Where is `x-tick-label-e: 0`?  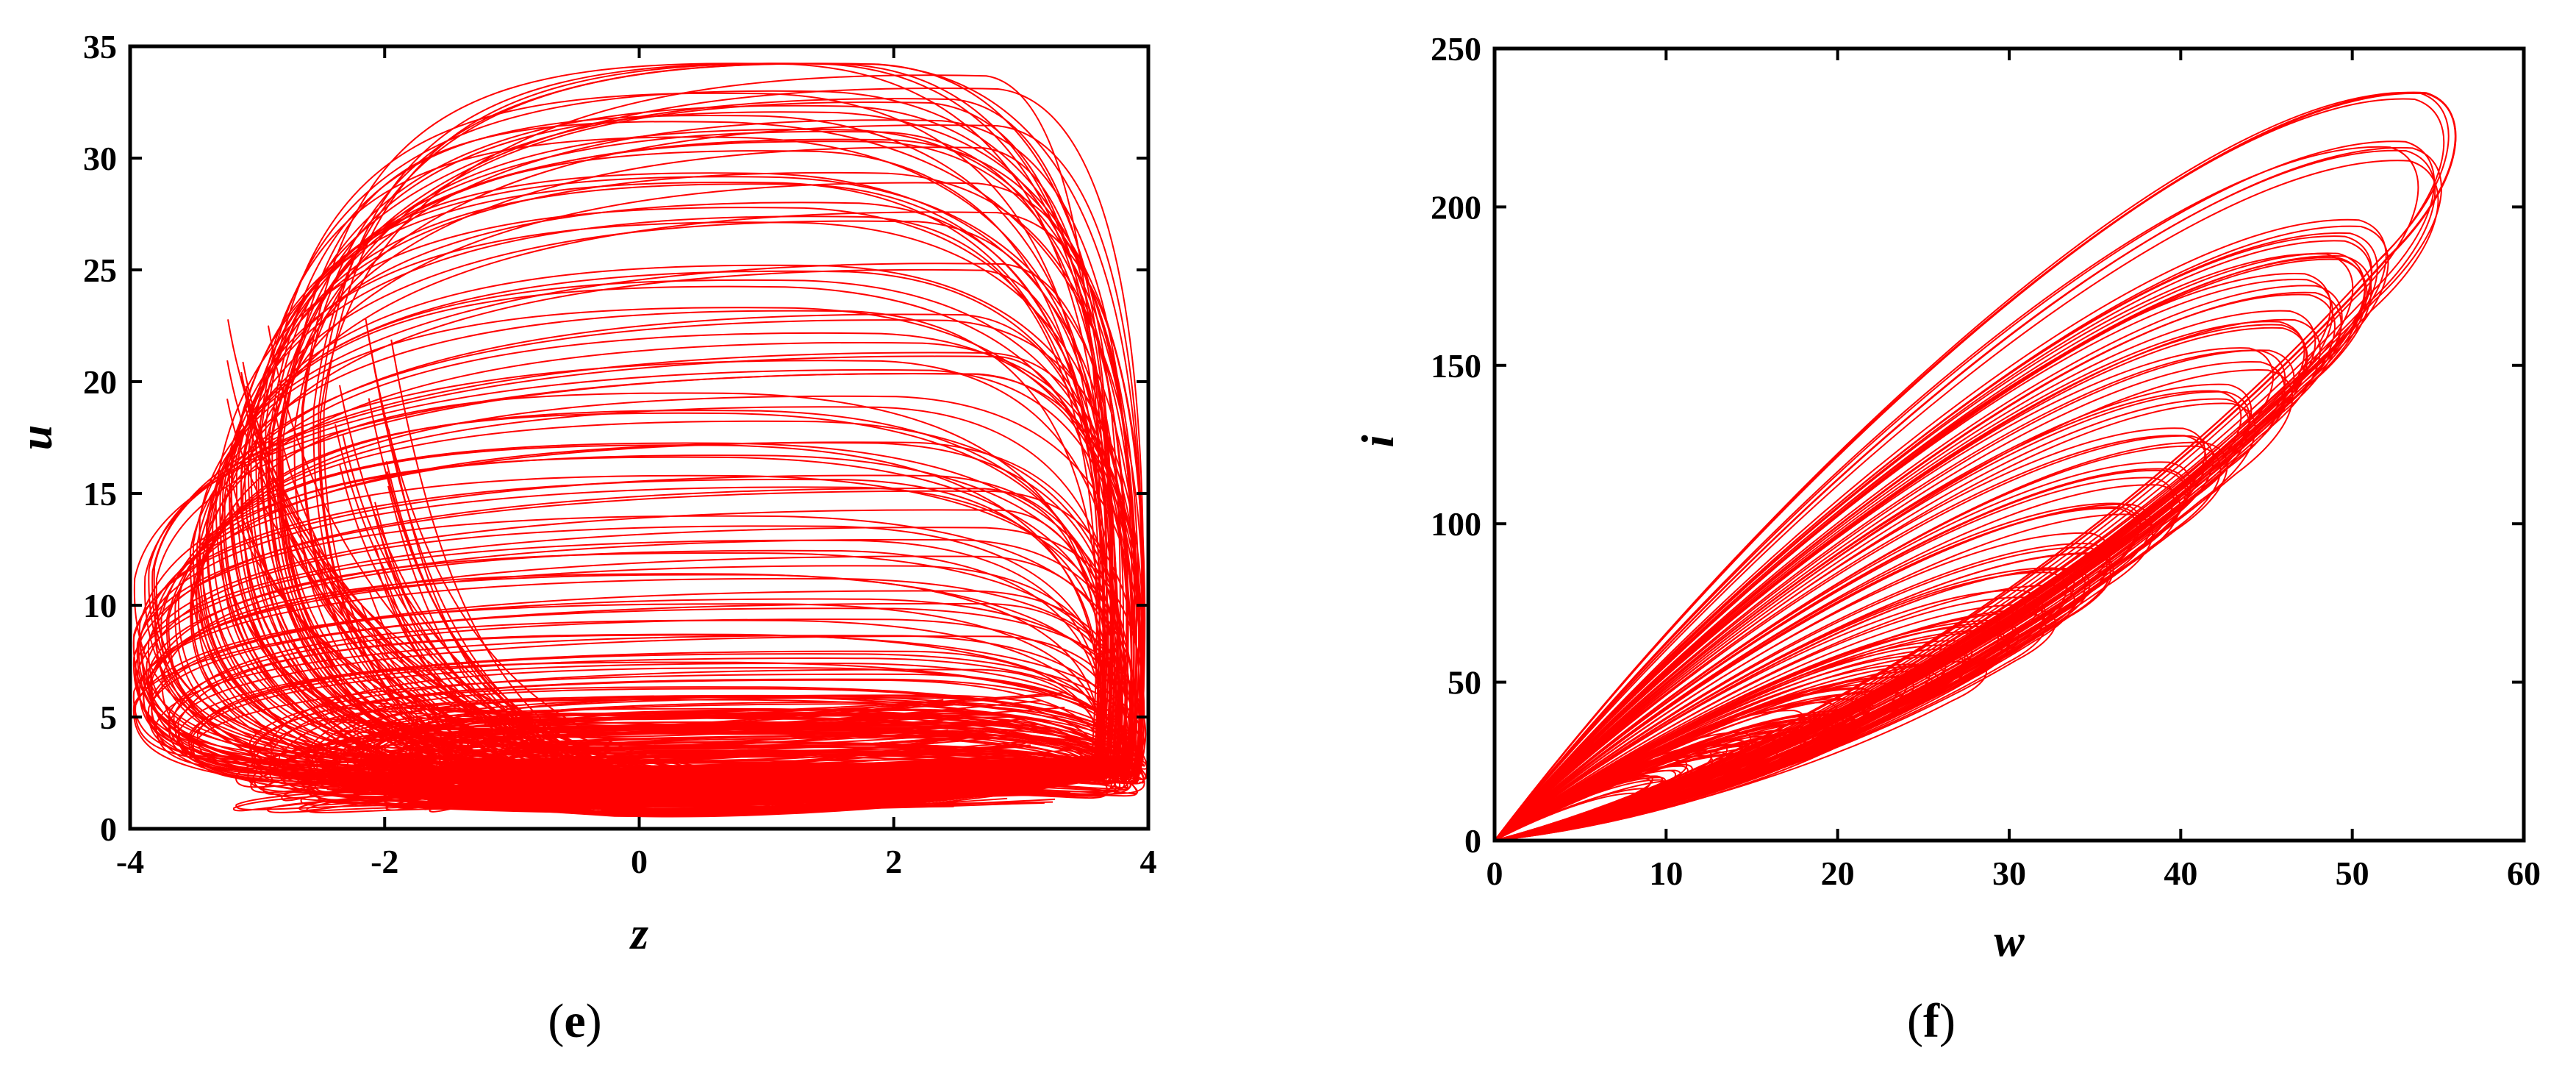 x-tick-label-e: 0 is located at coordinates (639, 862).